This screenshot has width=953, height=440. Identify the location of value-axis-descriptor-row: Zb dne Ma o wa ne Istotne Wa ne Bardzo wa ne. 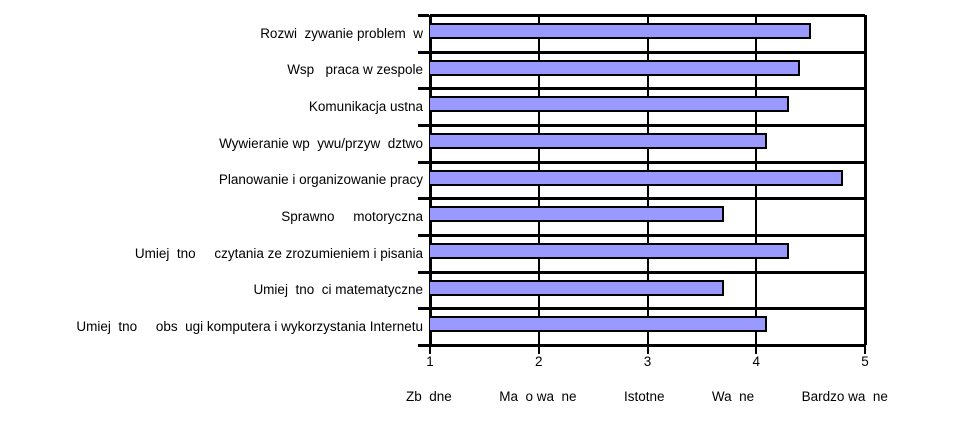
(647, 396).